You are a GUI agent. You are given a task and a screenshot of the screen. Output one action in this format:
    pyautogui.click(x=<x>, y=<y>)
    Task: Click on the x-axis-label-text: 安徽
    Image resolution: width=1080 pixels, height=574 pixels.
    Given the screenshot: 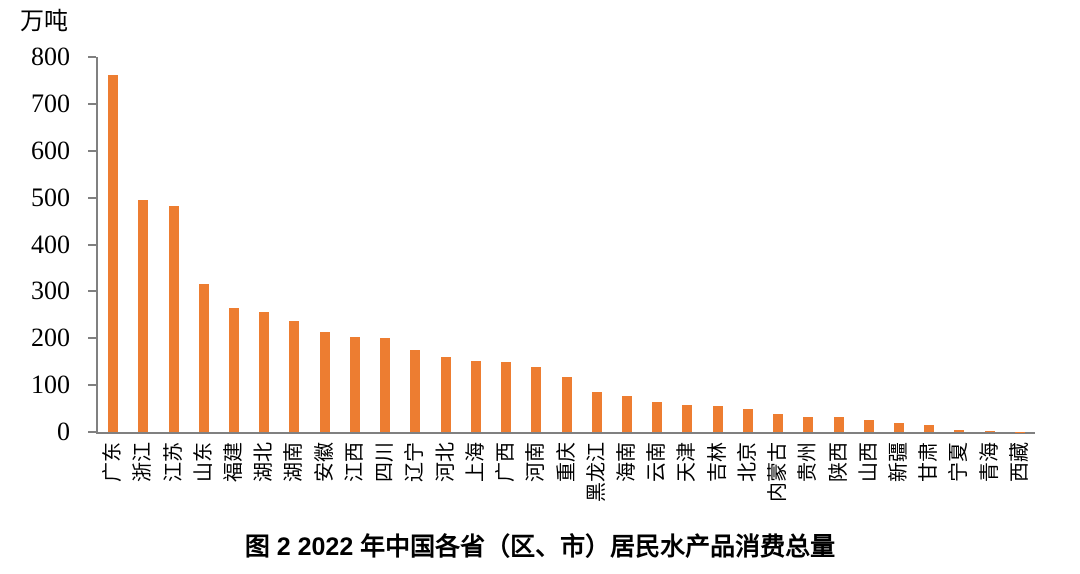 What is the action you would take?
    pyautogui.click(x=324, y=462)
    